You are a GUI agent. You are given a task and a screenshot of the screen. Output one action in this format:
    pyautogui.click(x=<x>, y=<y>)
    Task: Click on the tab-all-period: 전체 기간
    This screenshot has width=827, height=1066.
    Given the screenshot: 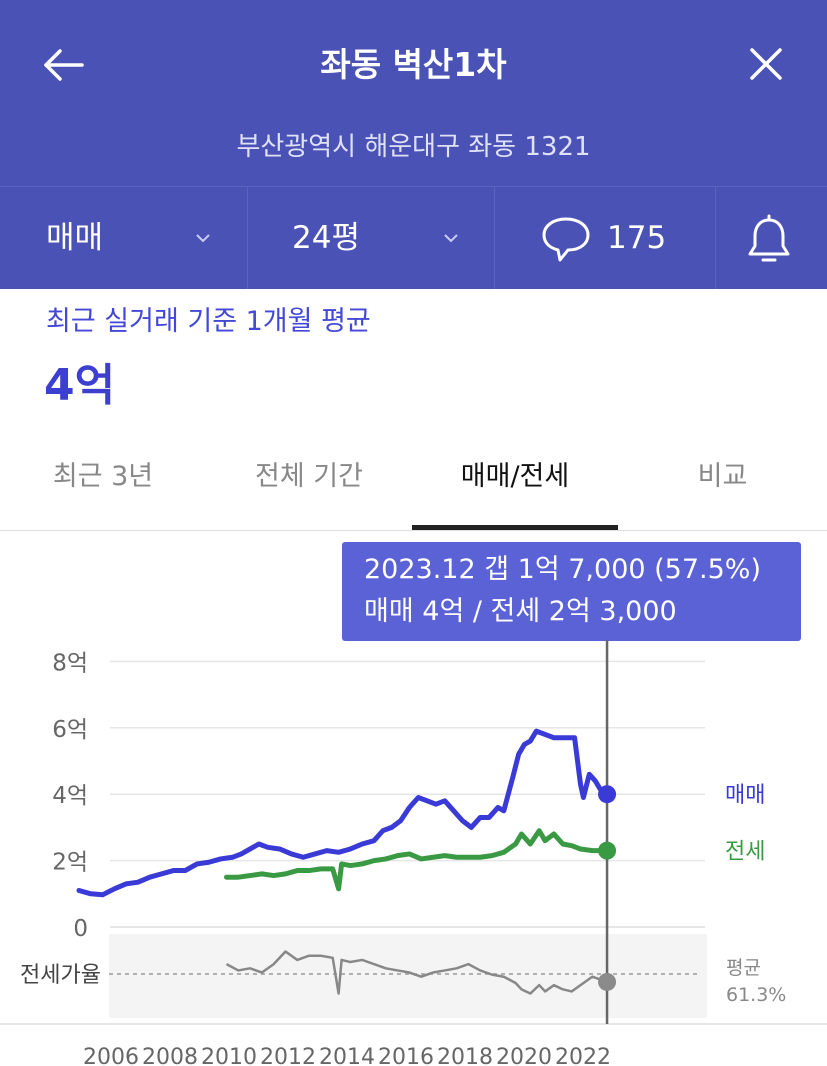 What is the action you would take?
    pyautogui.click(x=309, y=476)
    